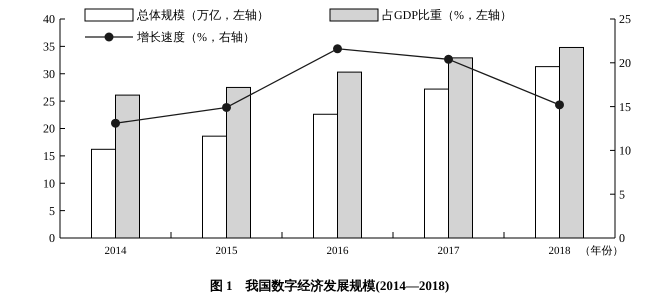  What do you see at coordinates (49, 156) in the screenshot?
I see `y-tick-label: 15` at bounding box center [49, 156].